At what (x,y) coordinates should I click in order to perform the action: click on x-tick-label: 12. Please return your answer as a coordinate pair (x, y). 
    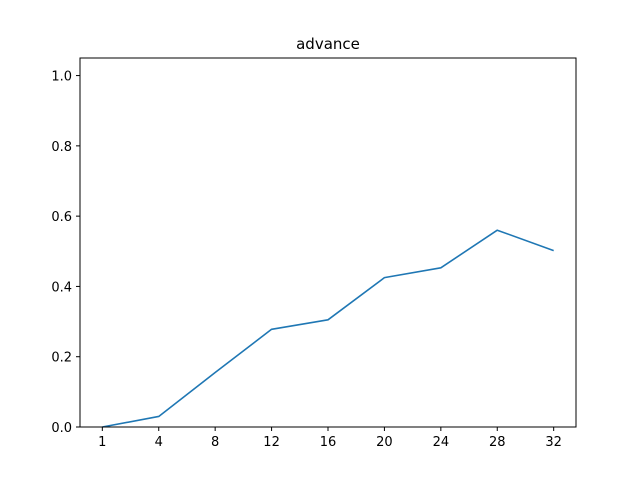
    Looking at the image, I should click on (271, 442).